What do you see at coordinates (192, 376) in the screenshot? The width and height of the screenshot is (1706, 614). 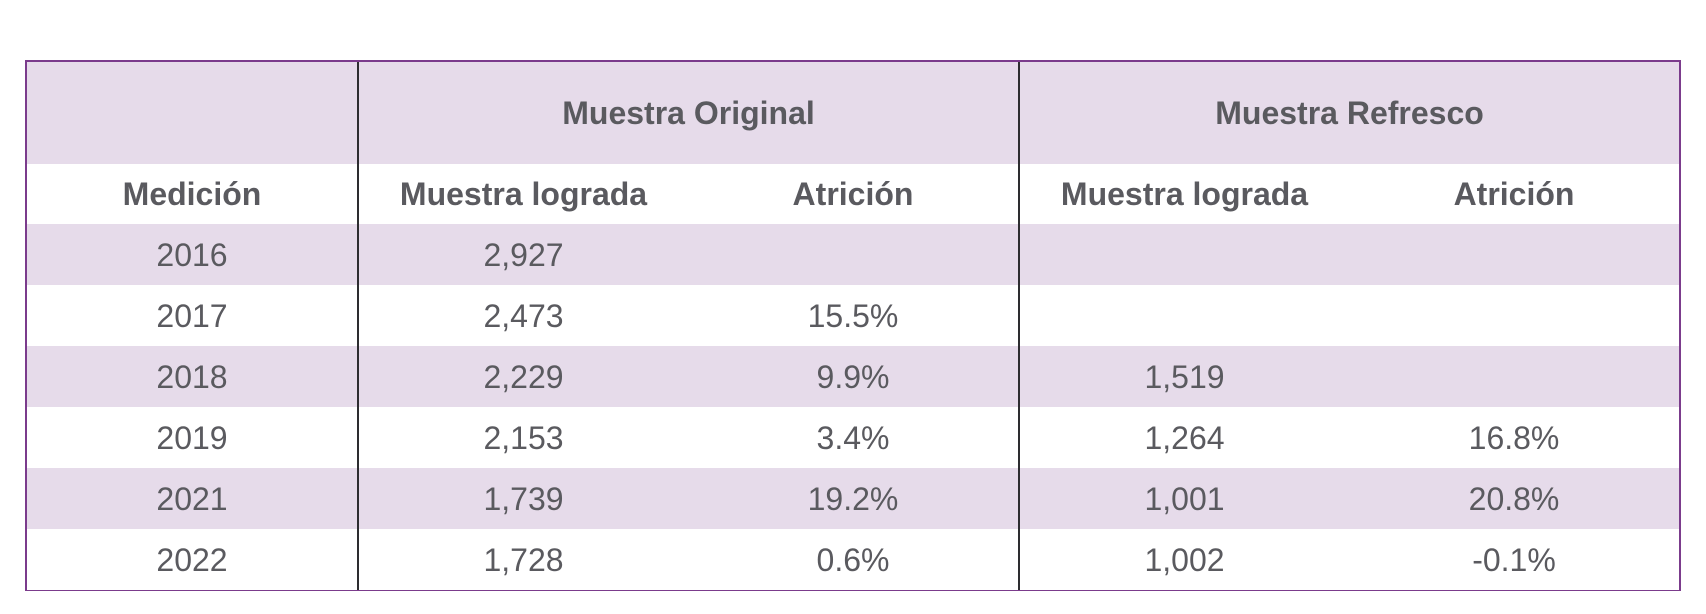 I see `cell-medicion: 2018` at bounding box center [192, 376].